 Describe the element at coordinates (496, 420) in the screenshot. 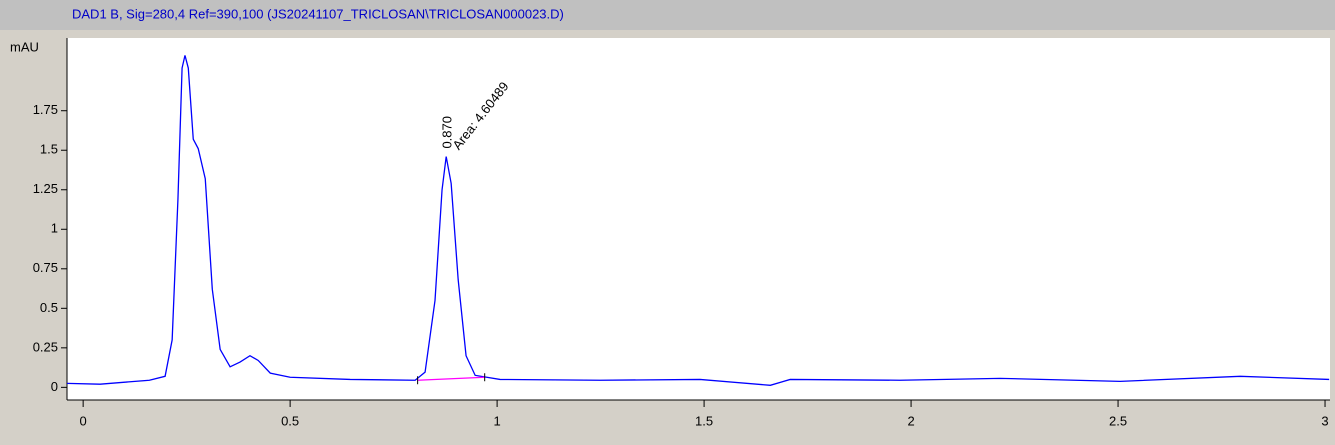

I see `x-tick-label: 1` at that location.